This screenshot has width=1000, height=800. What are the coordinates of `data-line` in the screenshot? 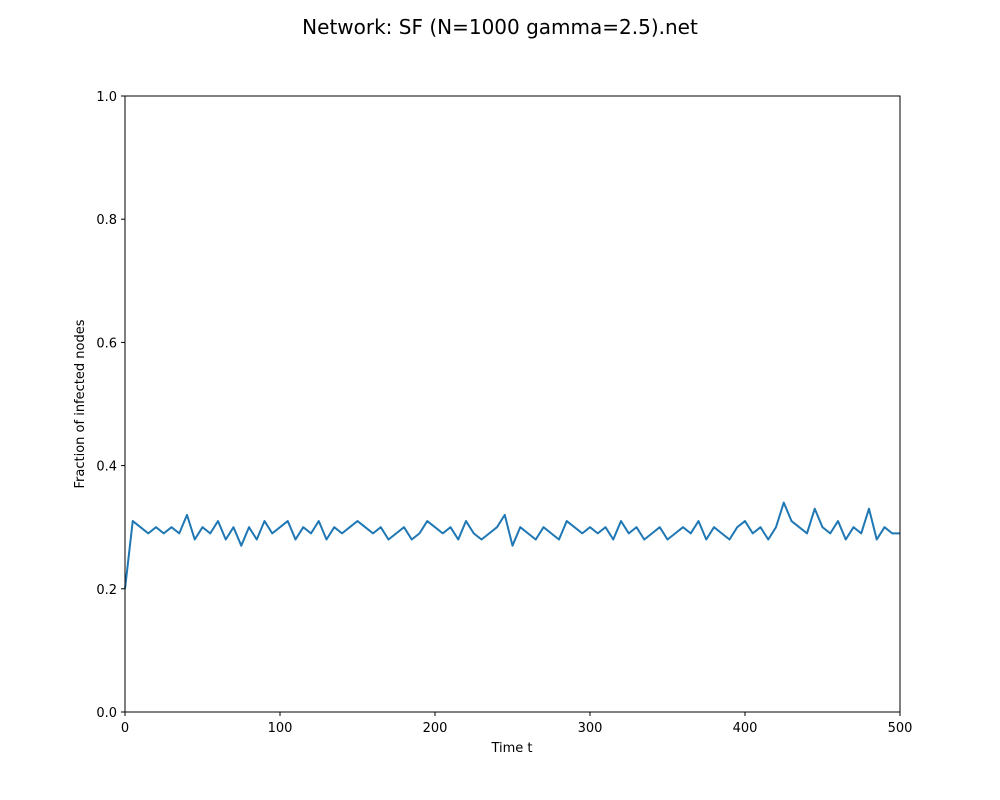 It's located at (512, 545).